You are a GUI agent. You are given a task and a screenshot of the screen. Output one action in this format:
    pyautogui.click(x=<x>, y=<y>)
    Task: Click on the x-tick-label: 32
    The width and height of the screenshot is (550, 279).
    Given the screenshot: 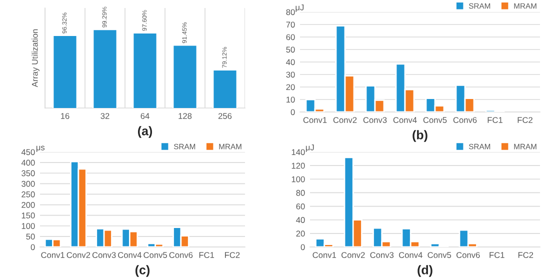 What is the action you would take?
    pyautogui.click(x=105, y=116)
    